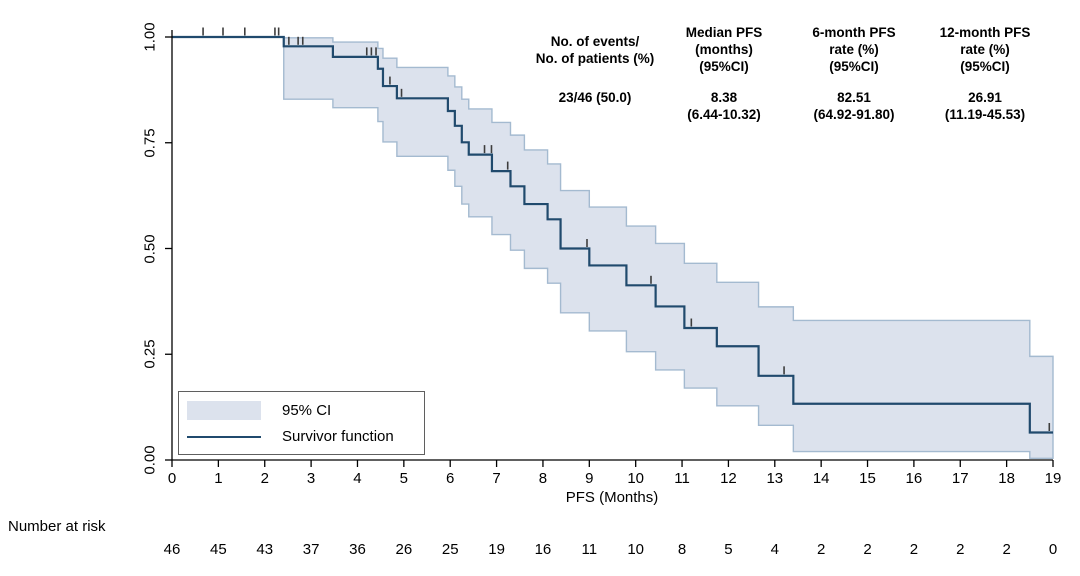 The image size is (1080, 576). Describe the element at coordinates (914, 478) in the screenshot. I see `x-tick-label: 16` at that location.